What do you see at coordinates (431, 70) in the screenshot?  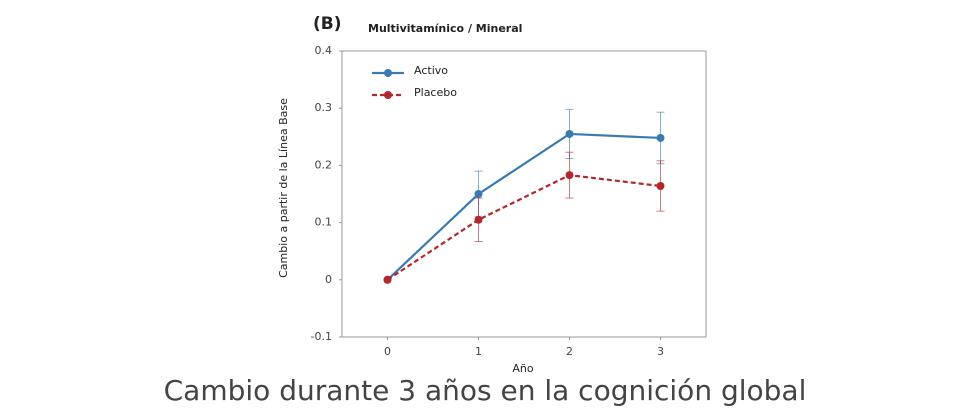 I see `legend-label: Activo` at bounding box center [431, 70].